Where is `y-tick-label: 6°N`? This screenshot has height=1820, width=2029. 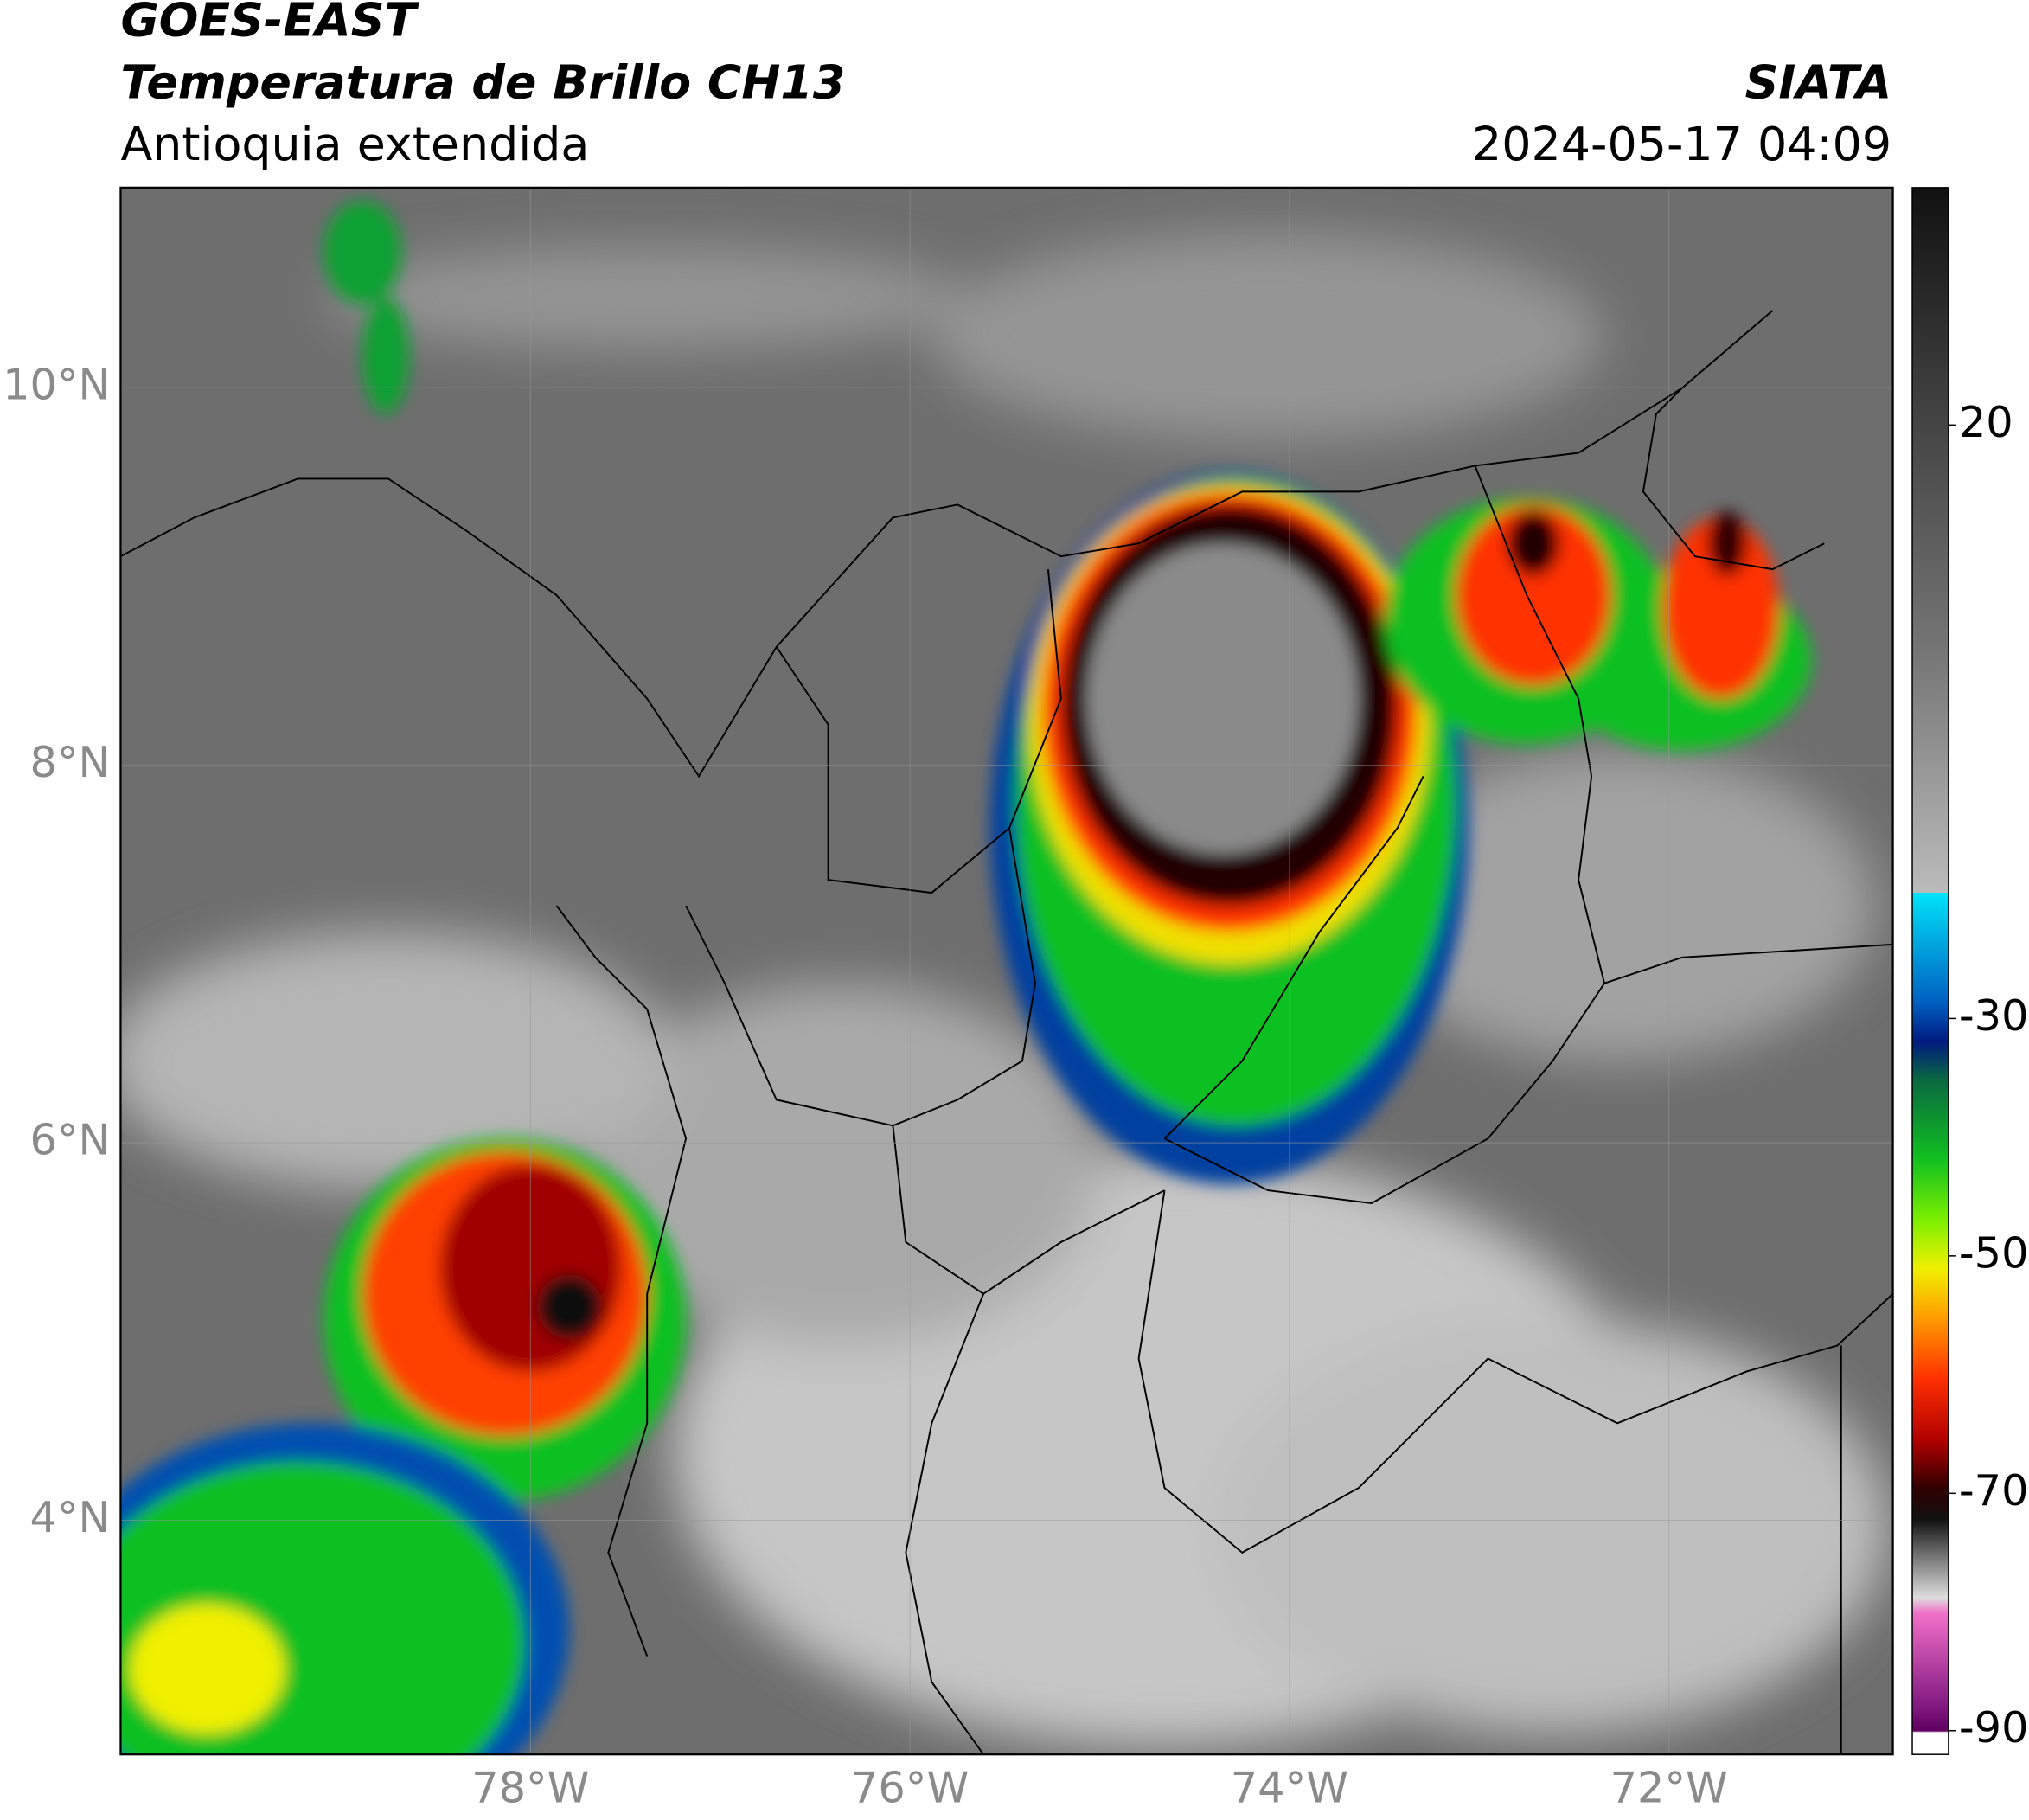 y-tick-label: 6°N is located at coordinates (70, 1140).